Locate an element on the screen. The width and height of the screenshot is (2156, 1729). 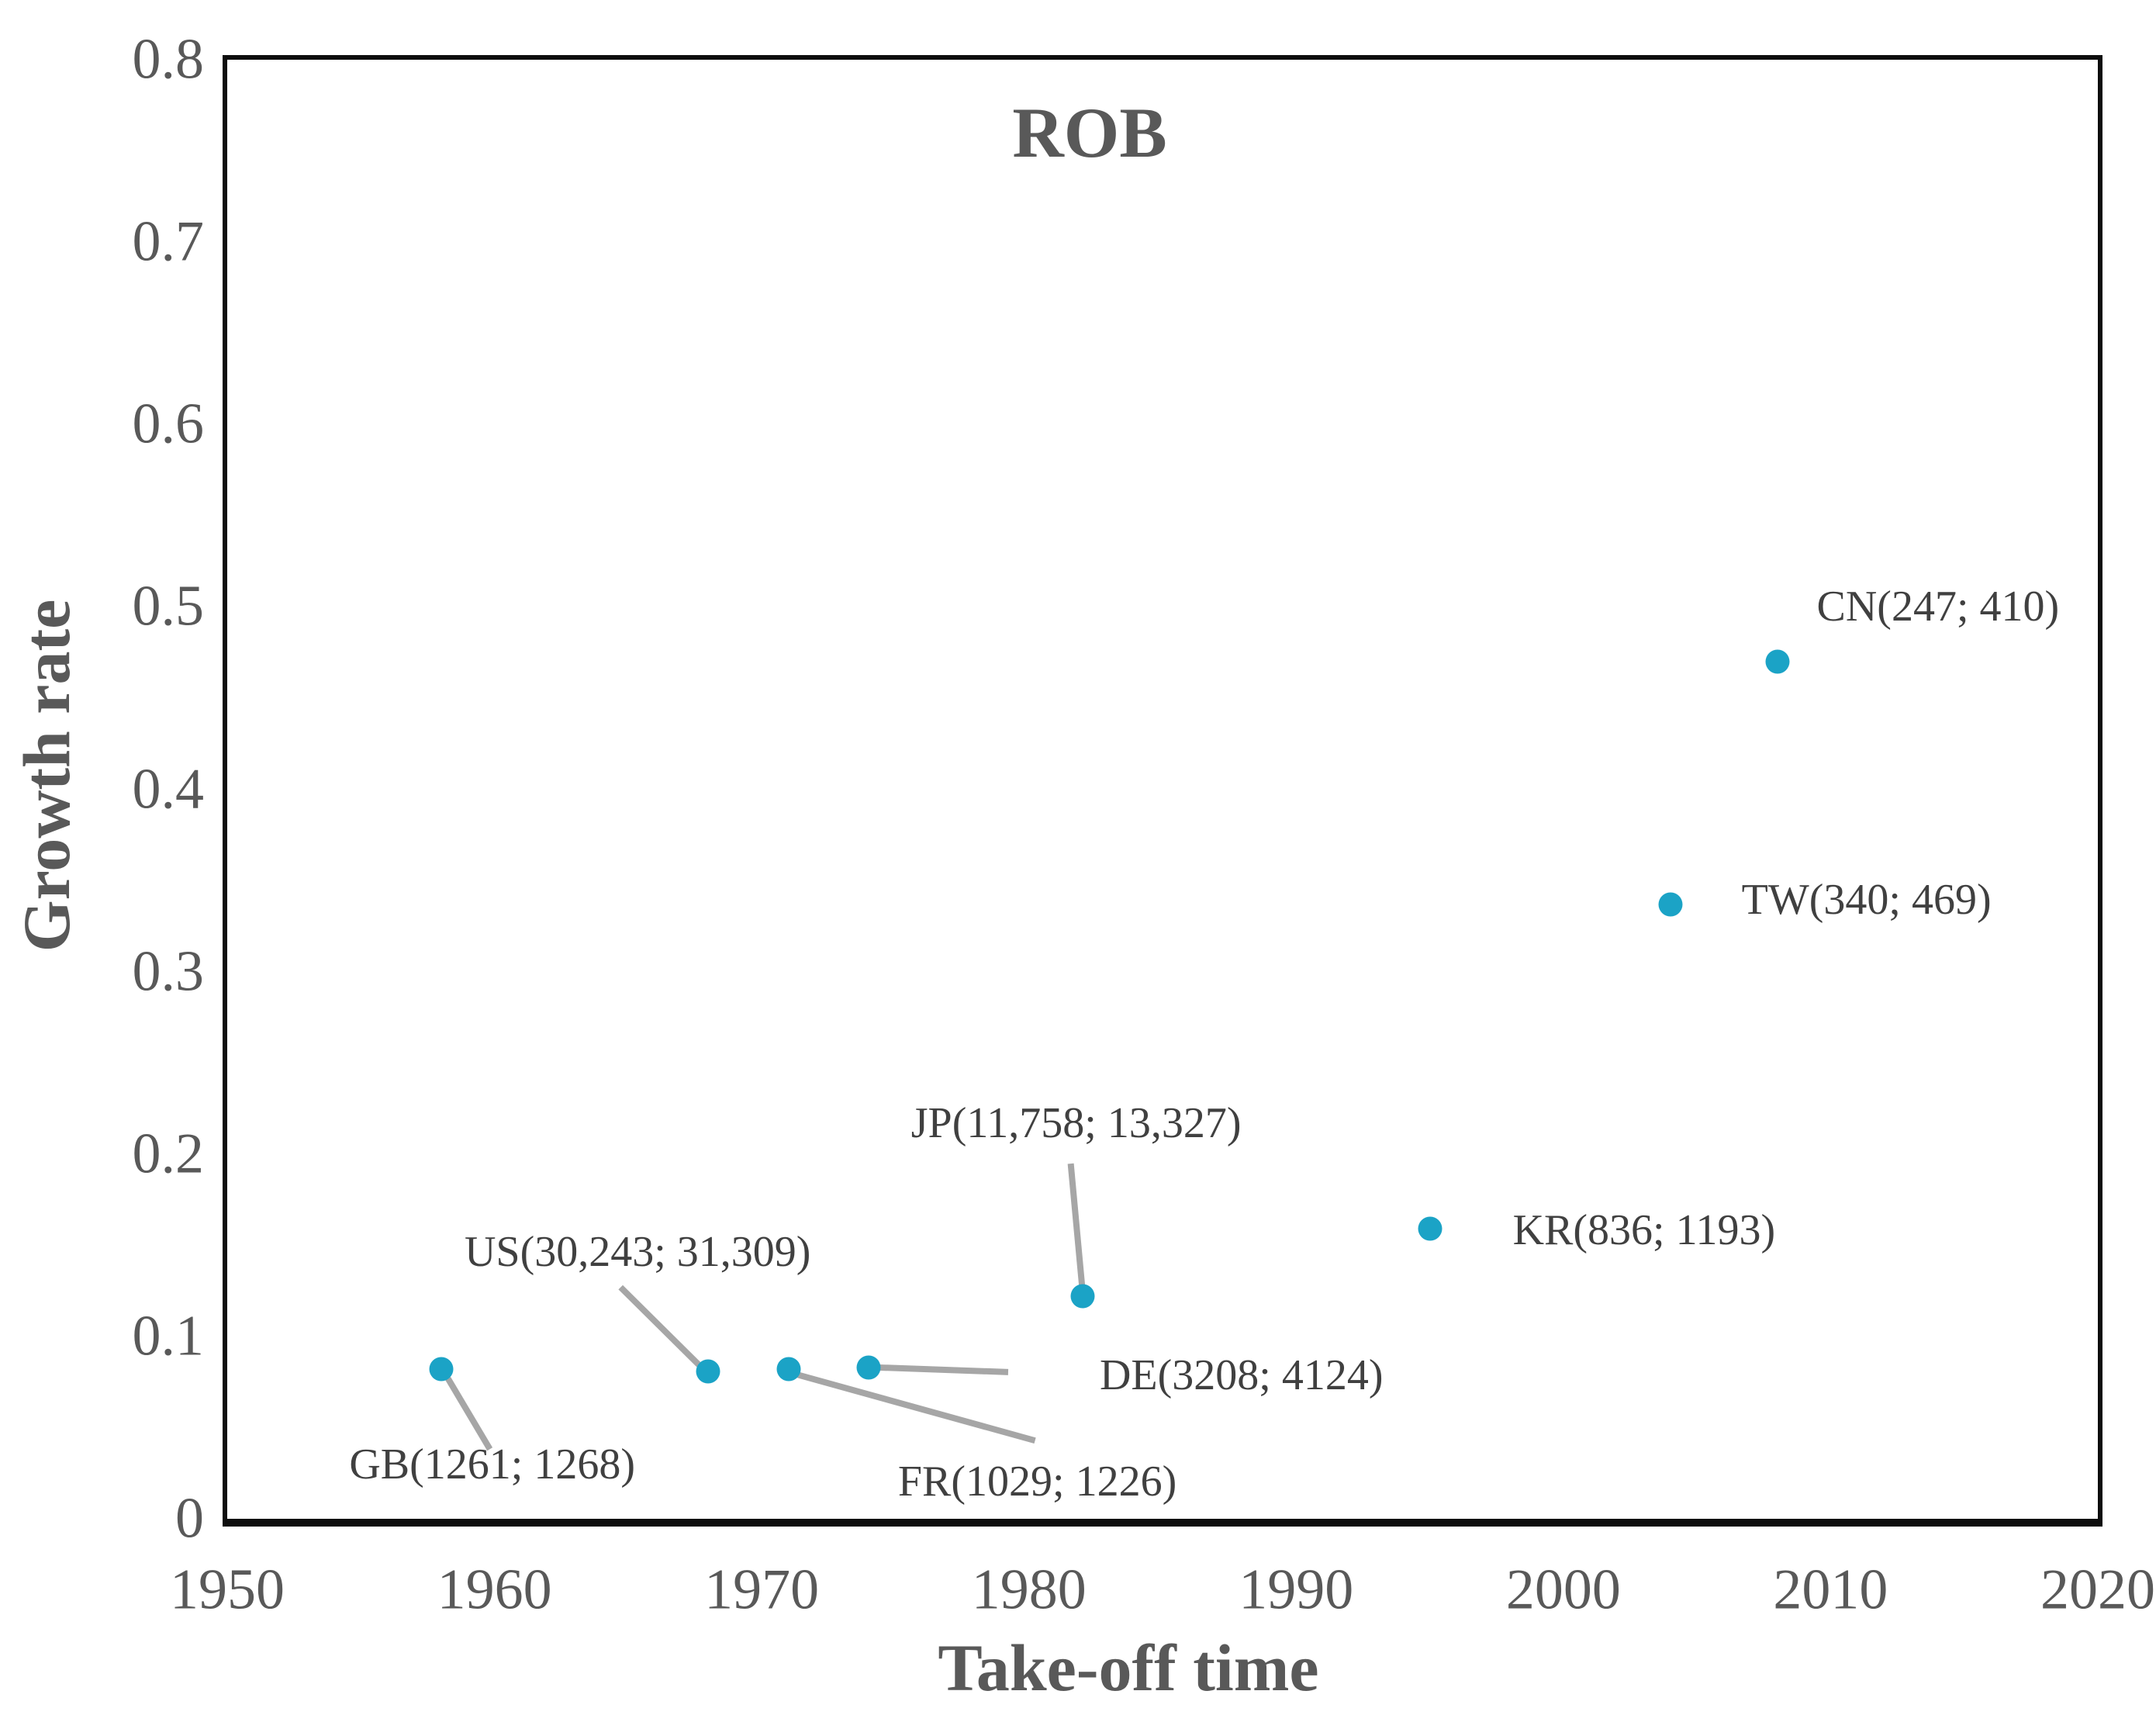
data-label-cn: CN(247; 410) is located at coordinates (1938, 606).